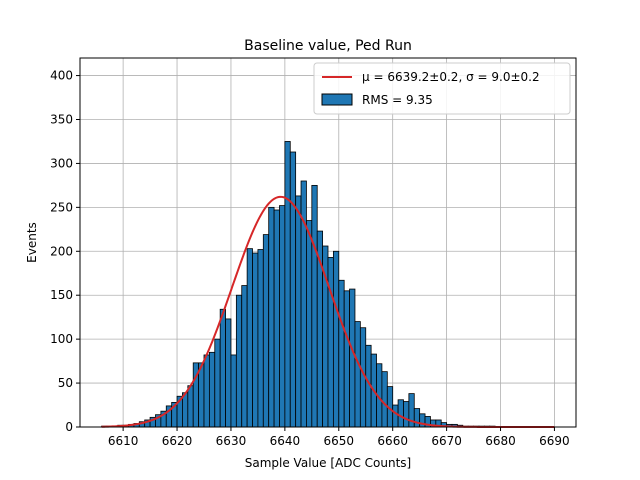 Image resolution: width=640 pixels, height=480 pixels. What do you see at coordinates (61, 251) in the screenshot?
I see `y-tick-label: 200` at bounding box center [61, 251].